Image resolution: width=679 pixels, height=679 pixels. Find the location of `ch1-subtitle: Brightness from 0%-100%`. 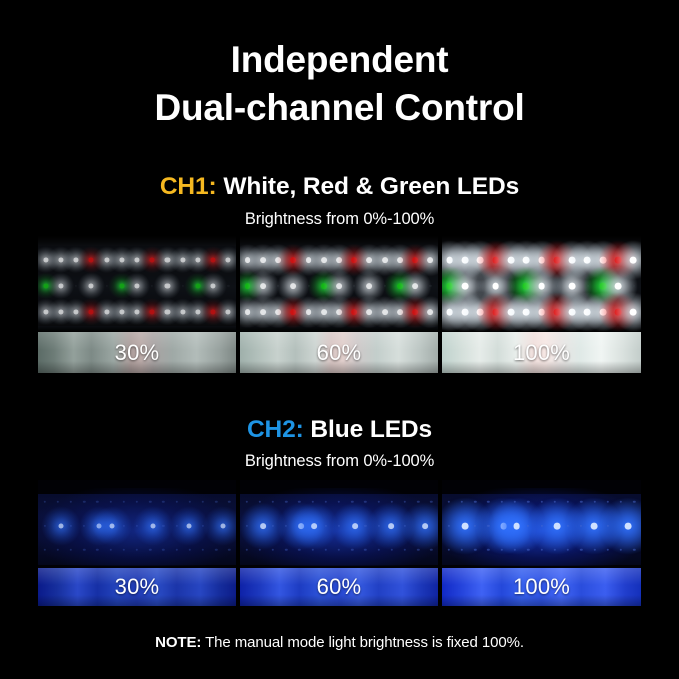

ch1-subtitle: Brightness from 0%-100% is located at coordinates (339, 219).